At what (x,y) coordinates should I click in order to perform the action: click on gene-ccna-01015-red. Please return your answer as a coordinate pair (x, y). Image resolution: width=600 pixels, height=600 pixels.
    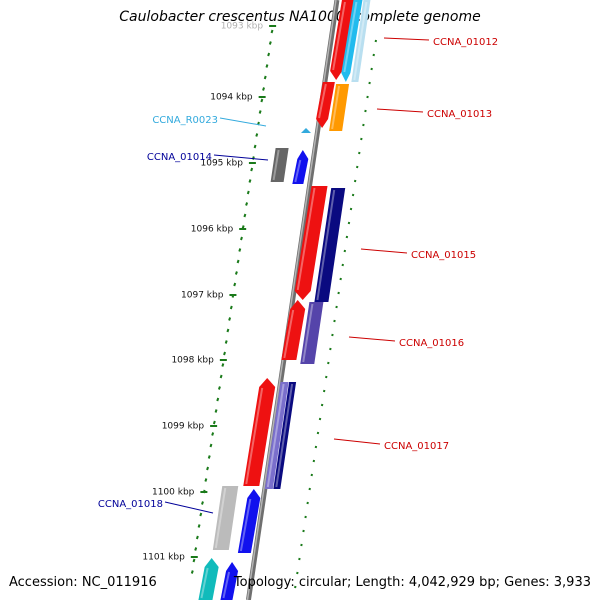
    Looking at the image, I should click on (311, 243).